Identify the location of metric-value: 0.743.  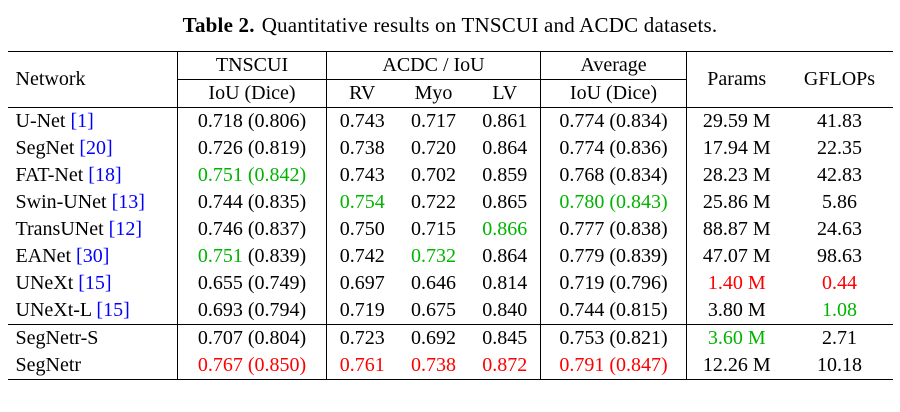
(362, 175).